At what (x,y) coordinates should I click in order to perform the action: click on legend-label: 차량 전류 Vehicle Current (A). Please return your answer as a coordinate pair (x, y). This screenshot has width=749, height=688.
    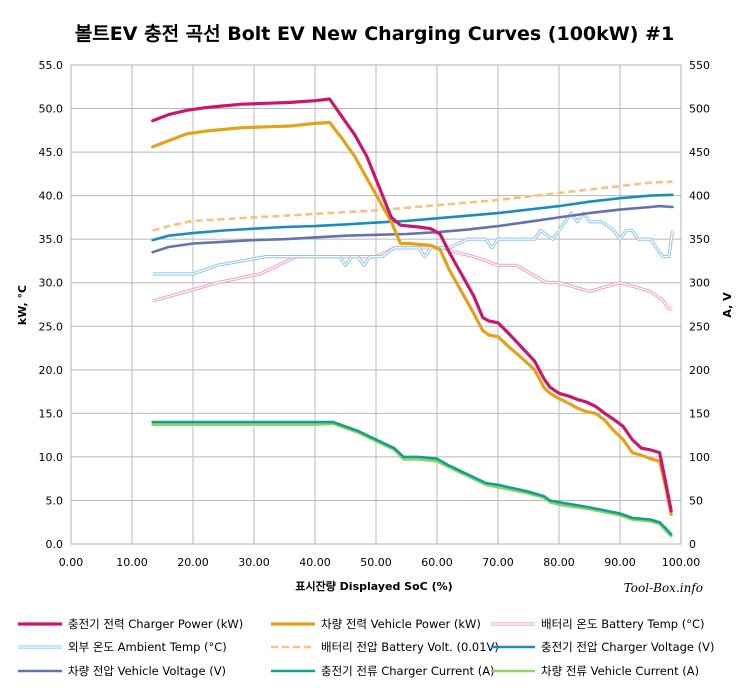
    Looking at the image, I should click on (620, 671).